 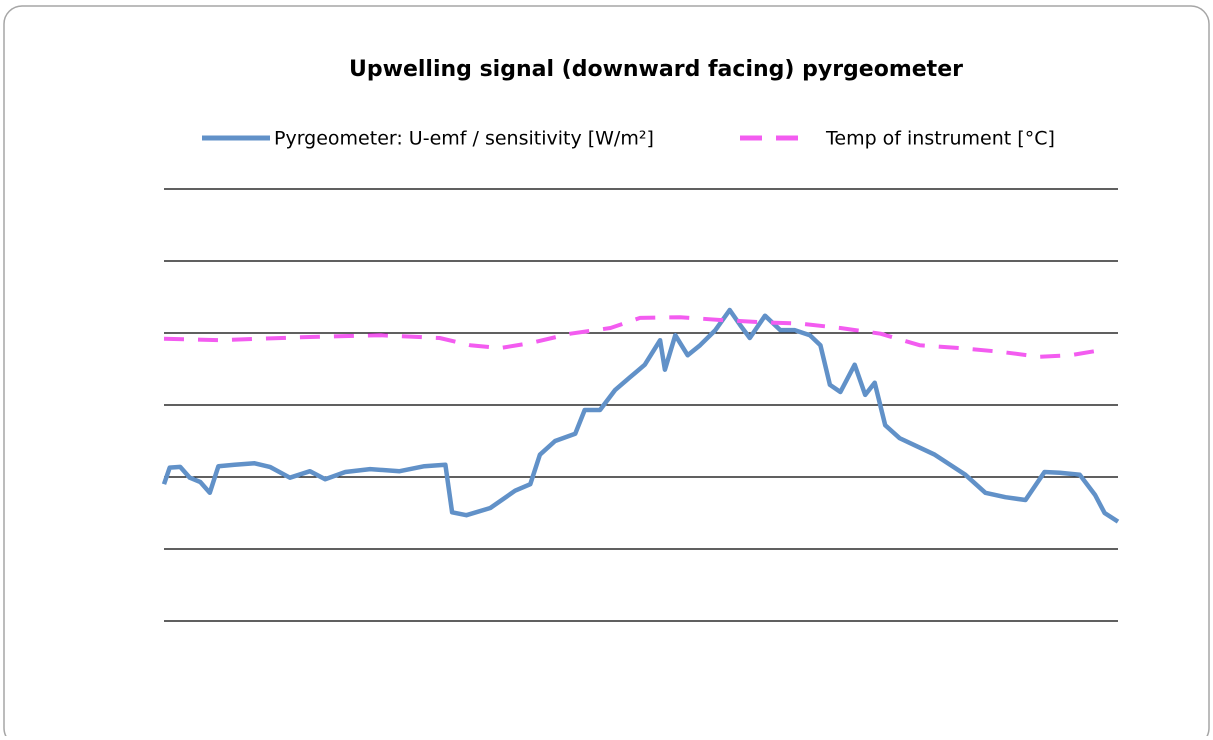 What do you see at coordinates (464, 139) in the screenshot?
I see `legend-label: Pyrgeometer: U-emf / sensitivity [W/m²]` at bounding box center [464, 139].